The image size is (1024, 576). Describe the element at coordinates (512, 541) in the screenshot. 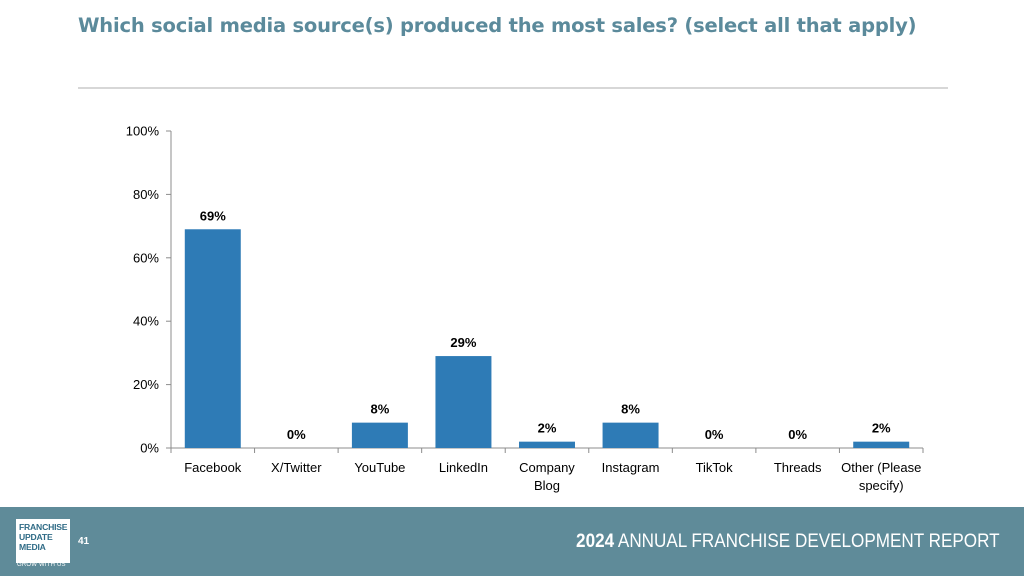

I see `footer-bar` at that location.